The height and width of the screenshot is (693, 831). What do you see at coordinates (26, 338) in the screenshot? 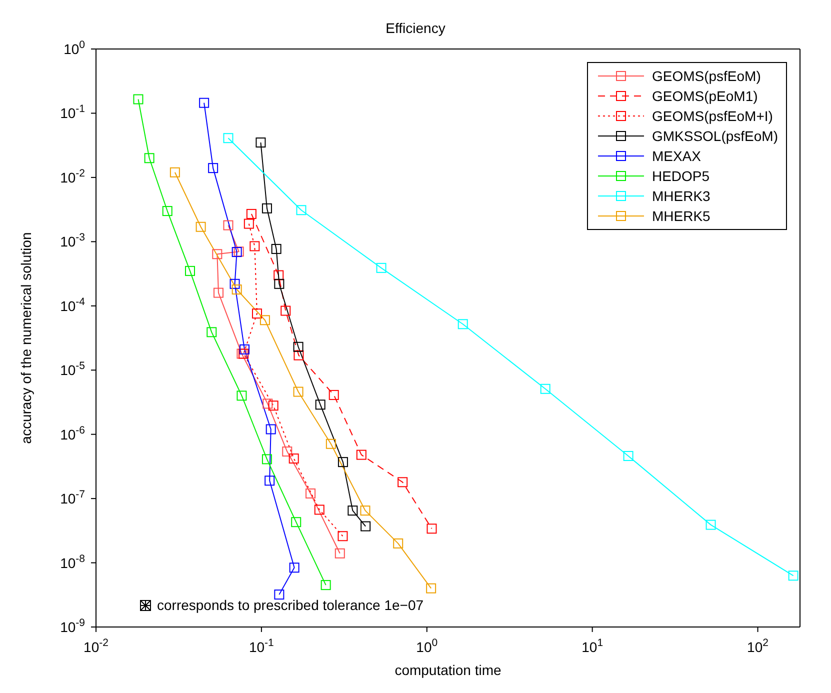
I see `y-axis-title: accuracy of the numerical solution` at bounding box center [26, 338].